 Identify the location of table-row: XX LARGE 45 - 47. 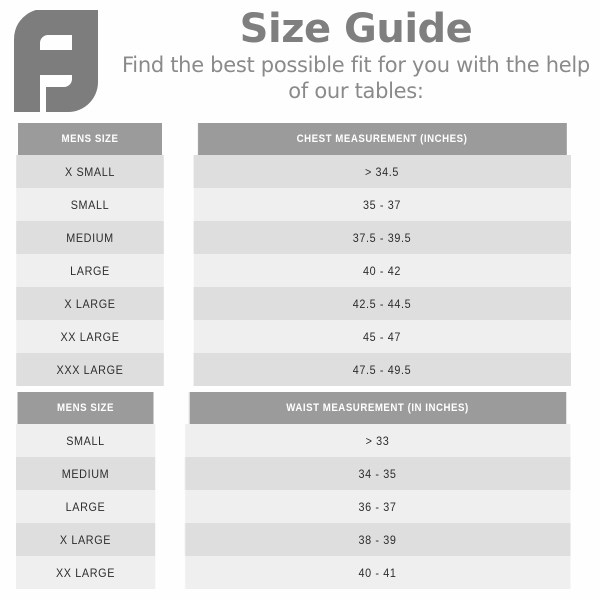
(300, 336).